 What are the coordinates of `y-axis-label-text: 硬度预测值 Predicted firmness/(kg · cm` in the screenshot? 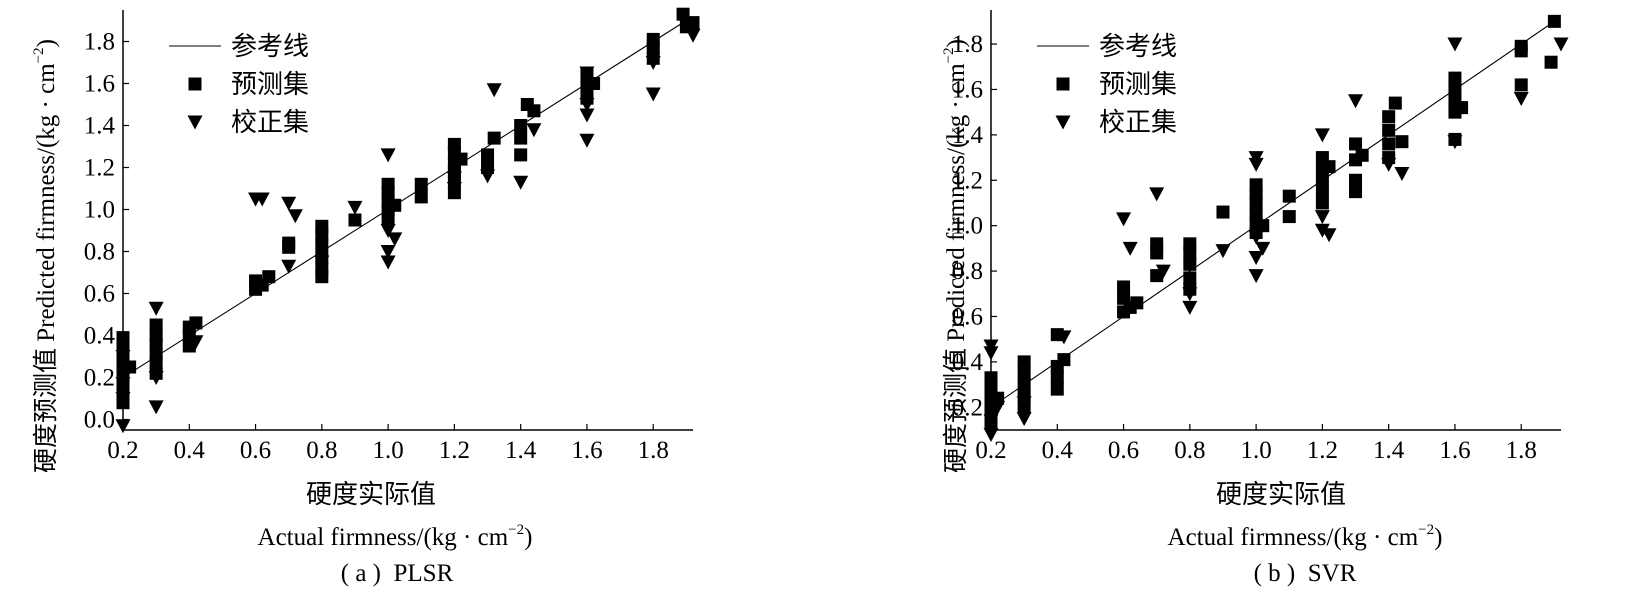 It's located at (956, 268).